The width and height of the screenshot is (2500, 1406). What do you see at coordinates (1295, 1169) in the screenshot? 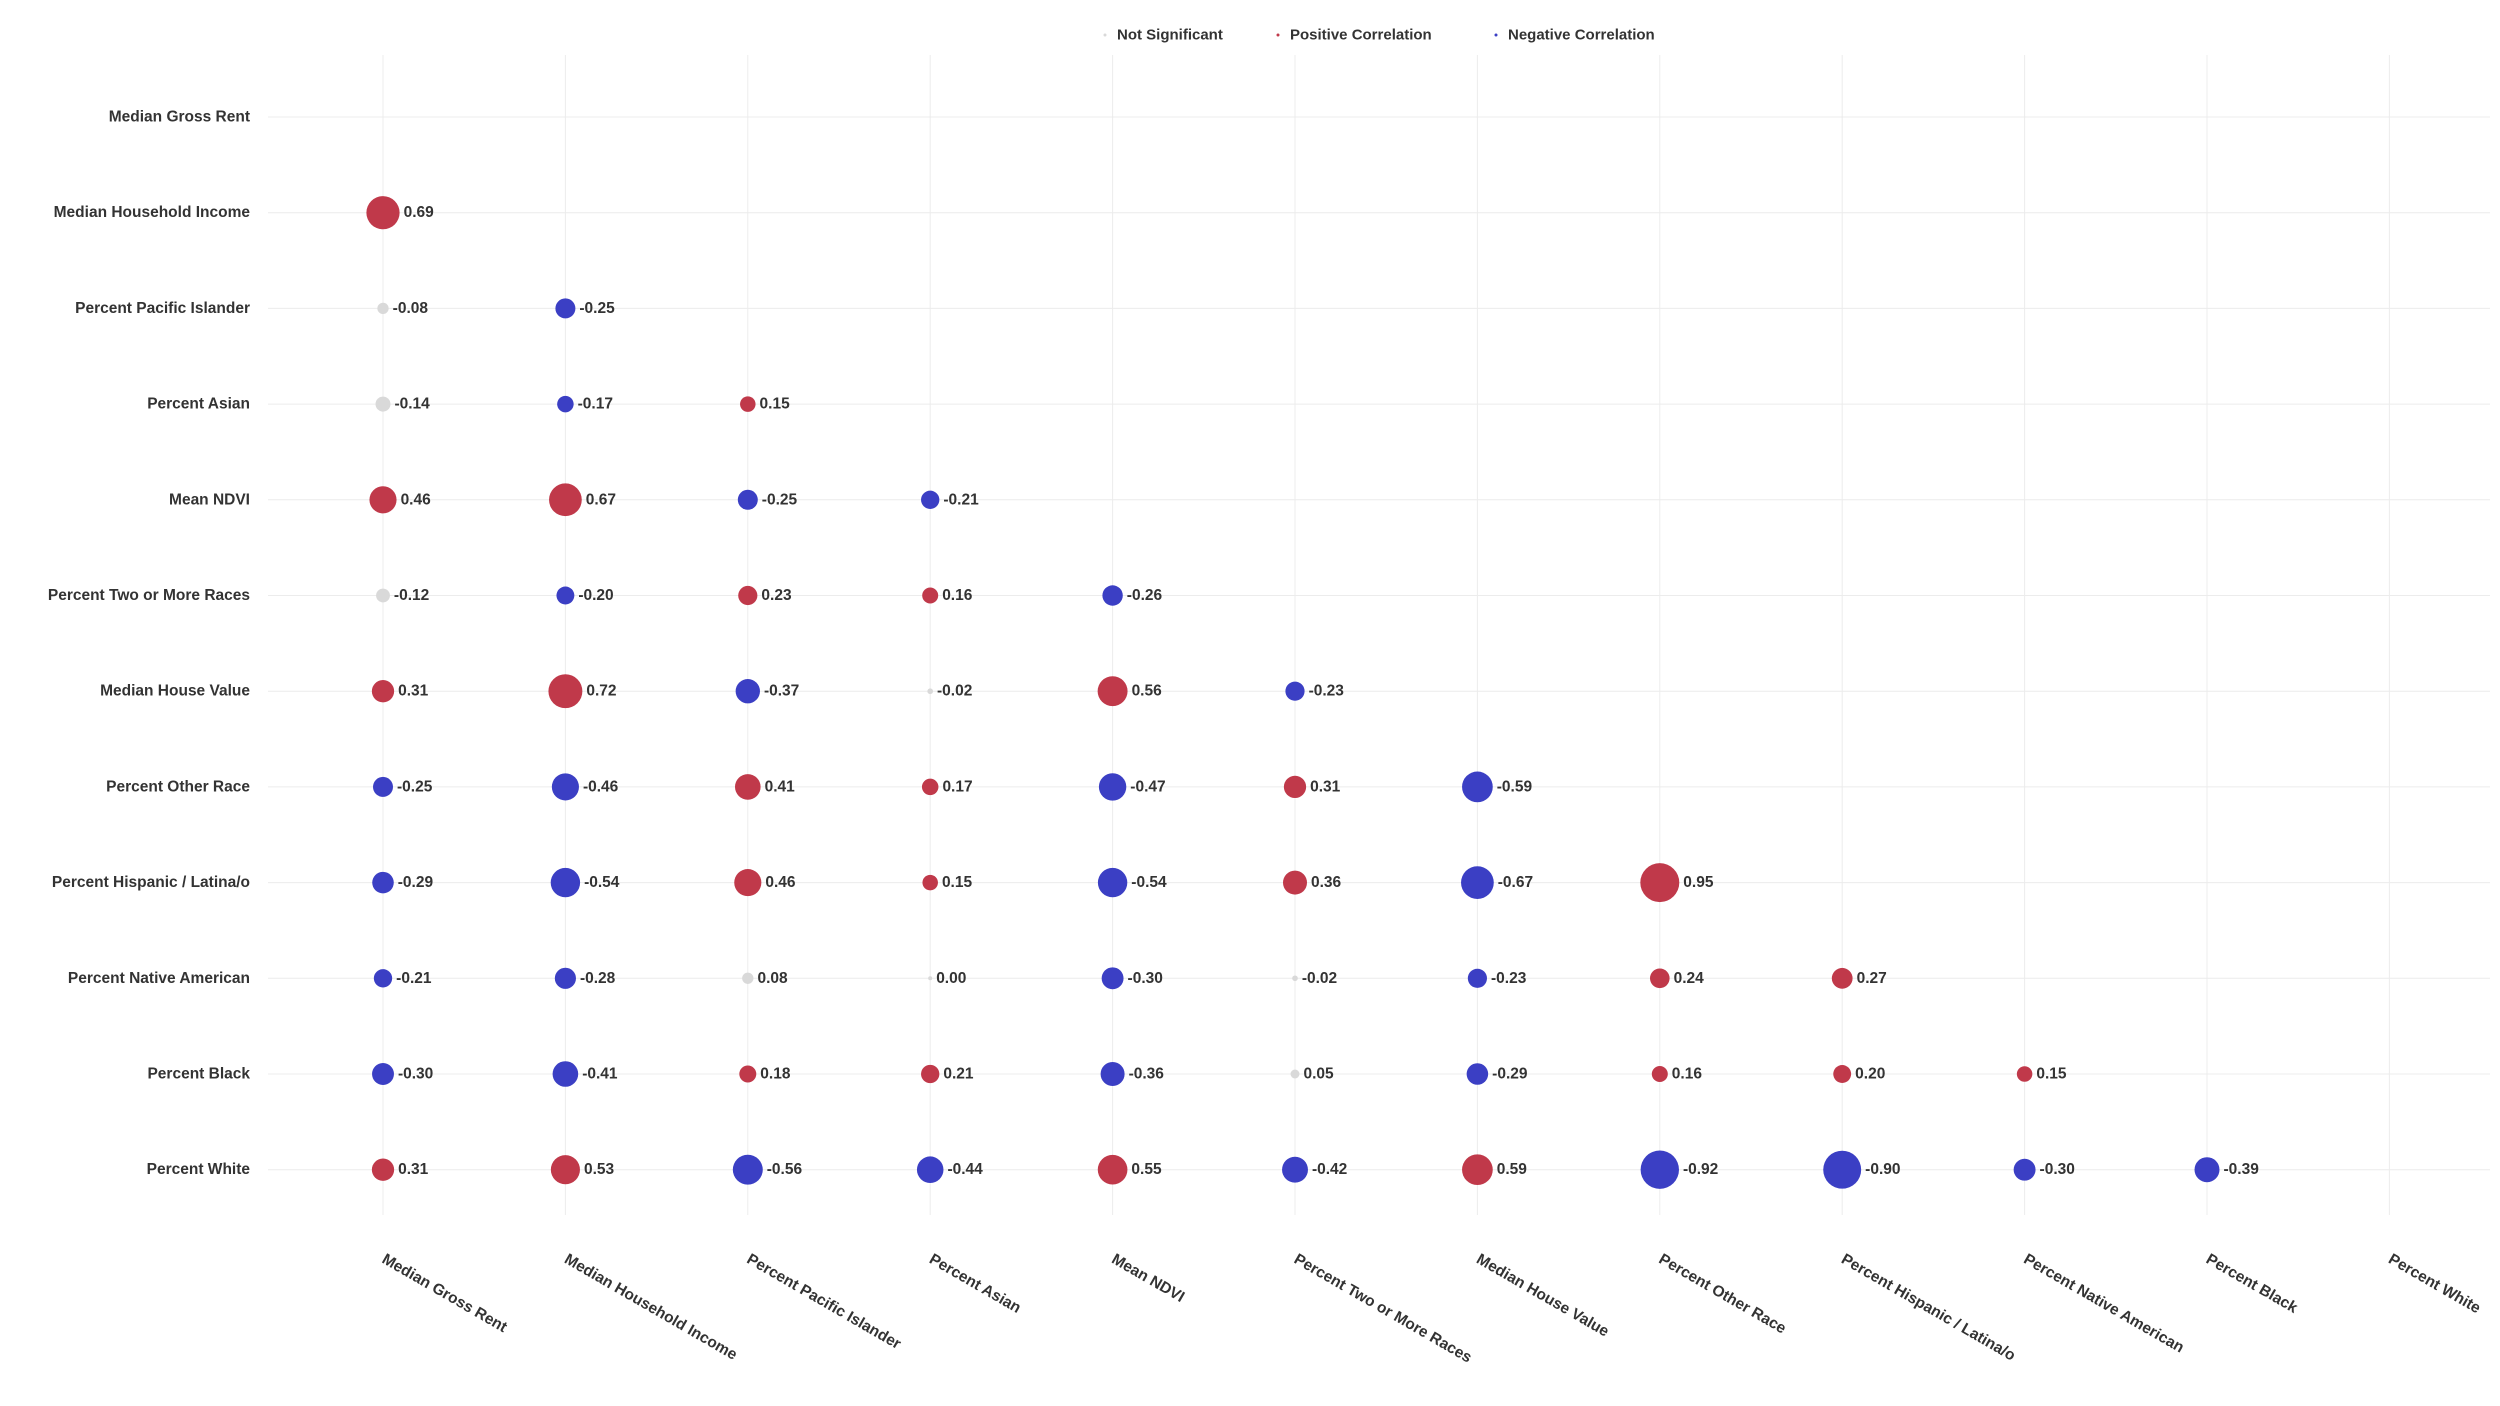
I see `bubble-percent-white--percent-two-or-more-races` at bounding box center [1295, 1169].